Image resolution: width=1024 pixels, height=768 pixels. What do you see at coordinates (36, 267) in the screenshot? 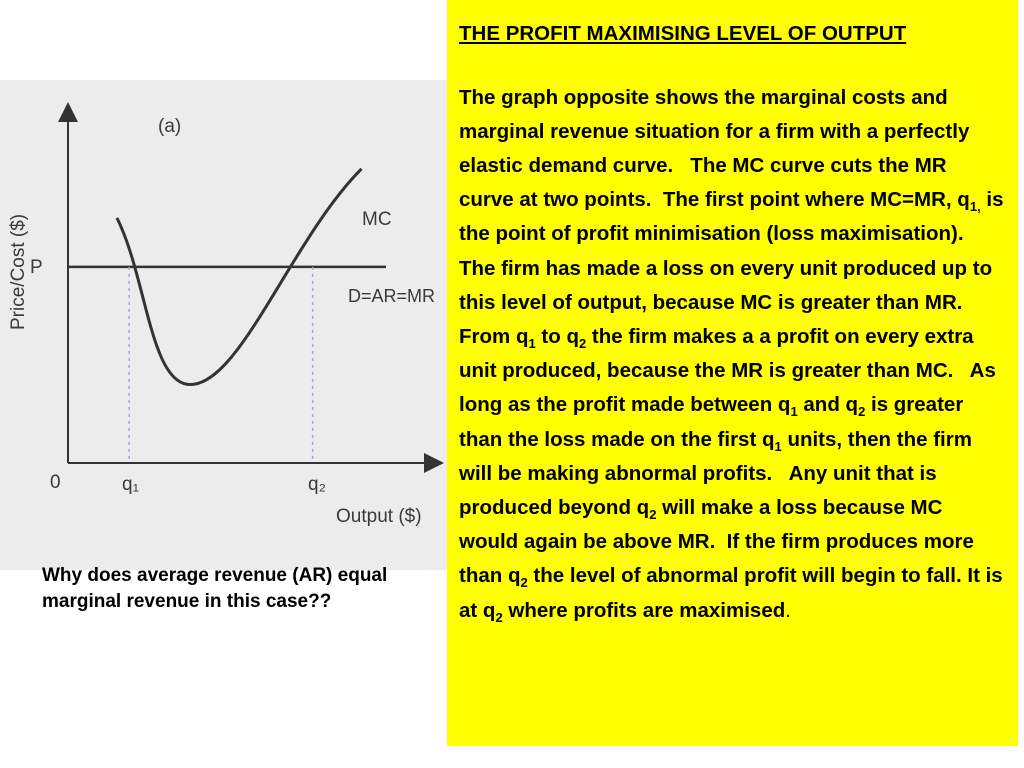
I see `price-label-p: P` at bounding box center [36, 267].